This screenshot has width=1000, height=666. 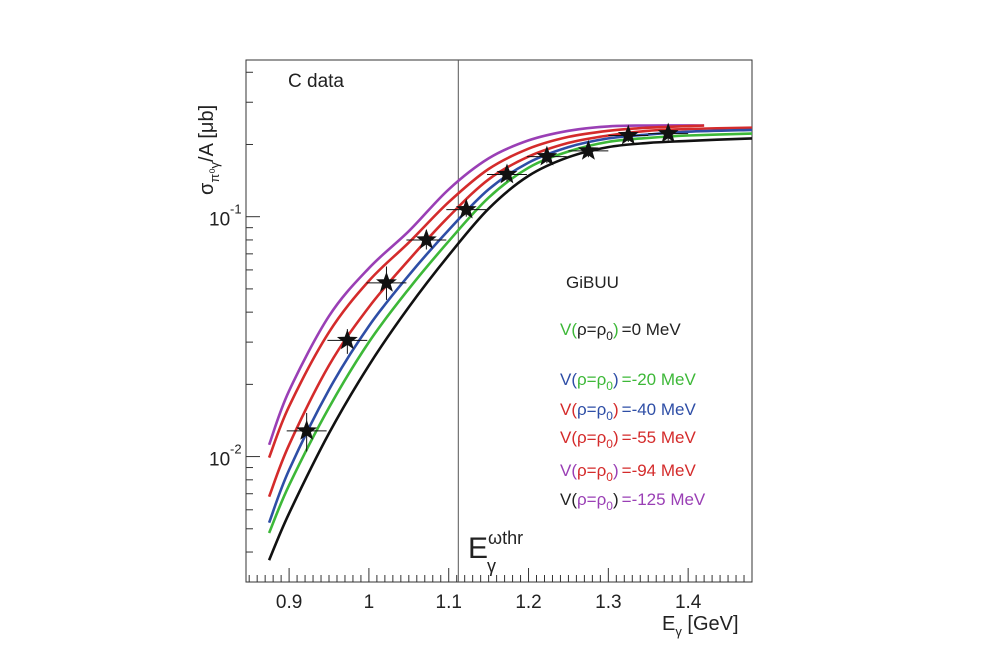 What do you see at coordinates (491, 566) in the screenshot?
I see `threshold-label-sub: γ` at bounding box center [491, 566].